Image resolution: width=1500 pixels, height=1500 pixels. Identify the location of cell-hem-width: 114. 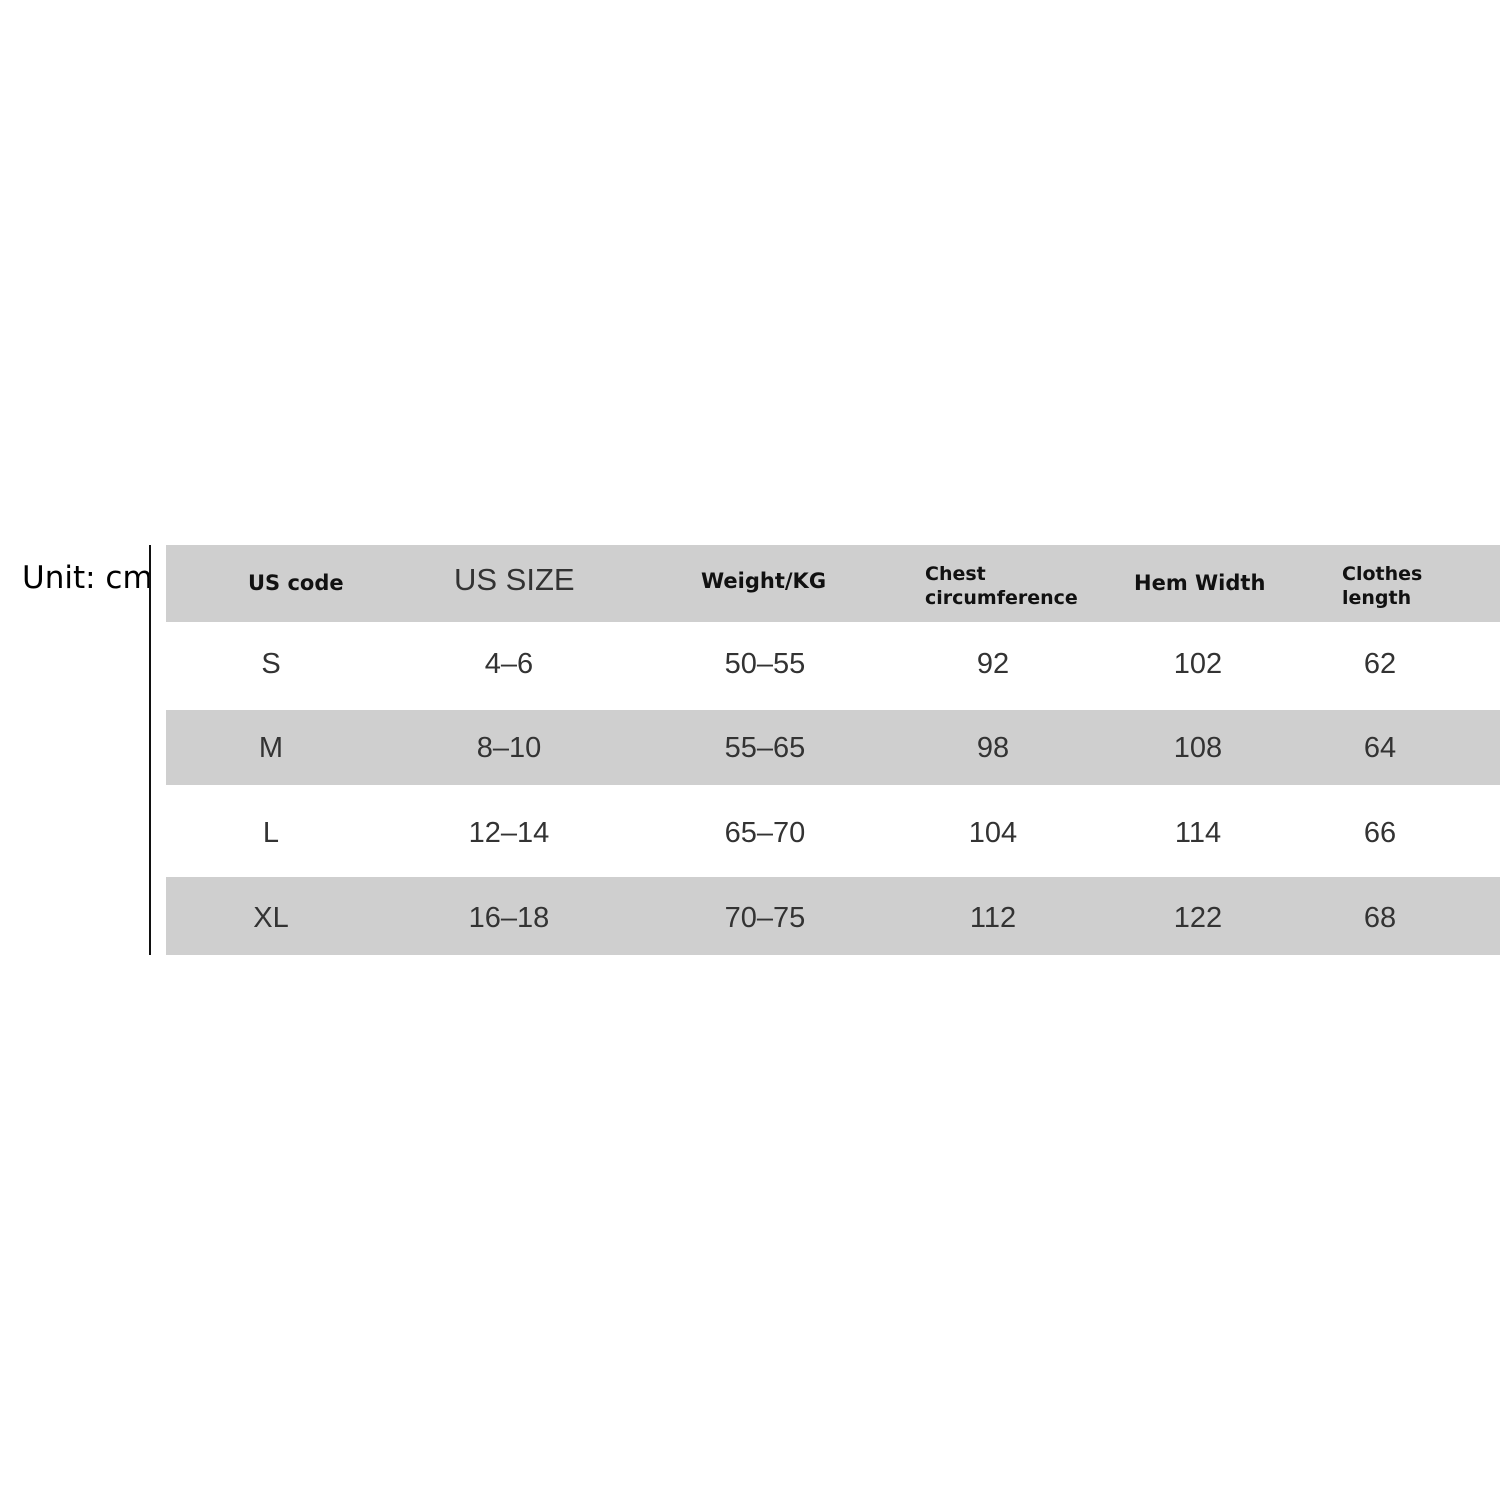
(1198, 833).